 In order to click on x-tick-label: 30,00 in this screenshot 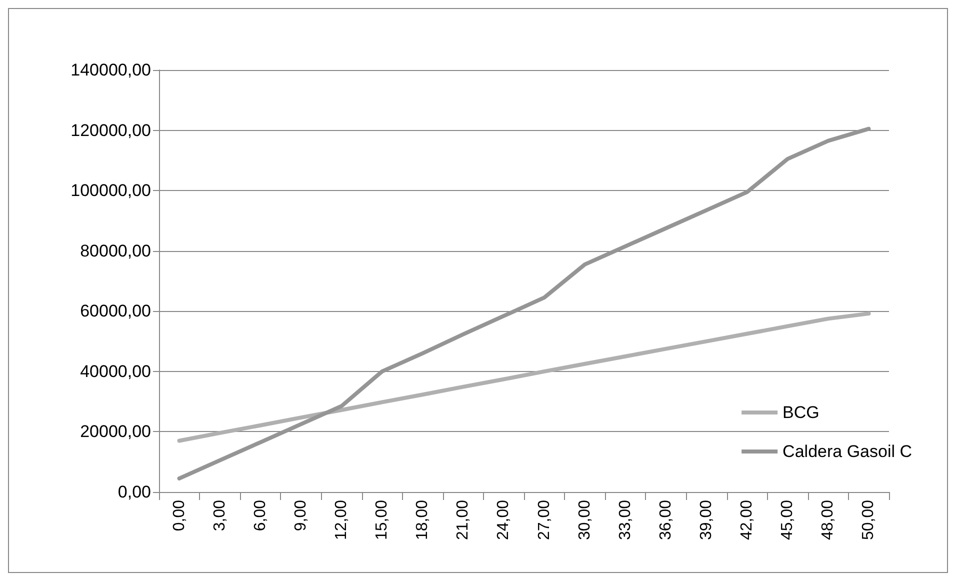, I will do `click(585, 520)`.